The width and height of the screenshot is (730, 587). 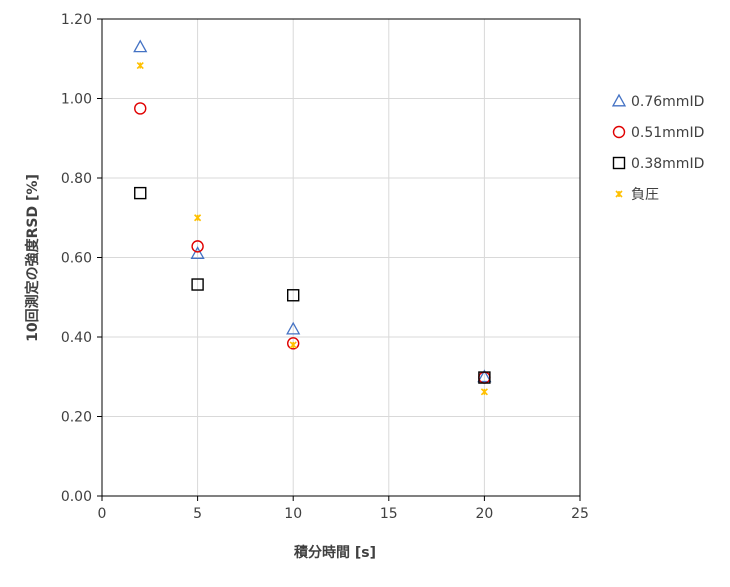 What do you see at coordinates (389, 514) in the screenshot?
I see `x-tick-label: 15` at bounding box center [389, 514].